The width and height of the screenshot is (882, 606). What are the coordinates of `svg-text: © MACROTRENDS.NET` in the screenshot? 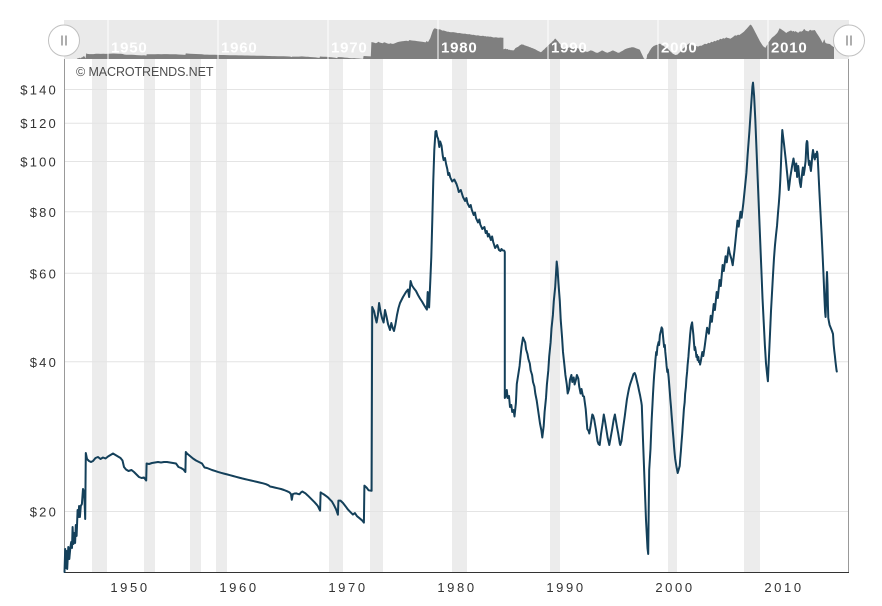 It's located at (145, 72).